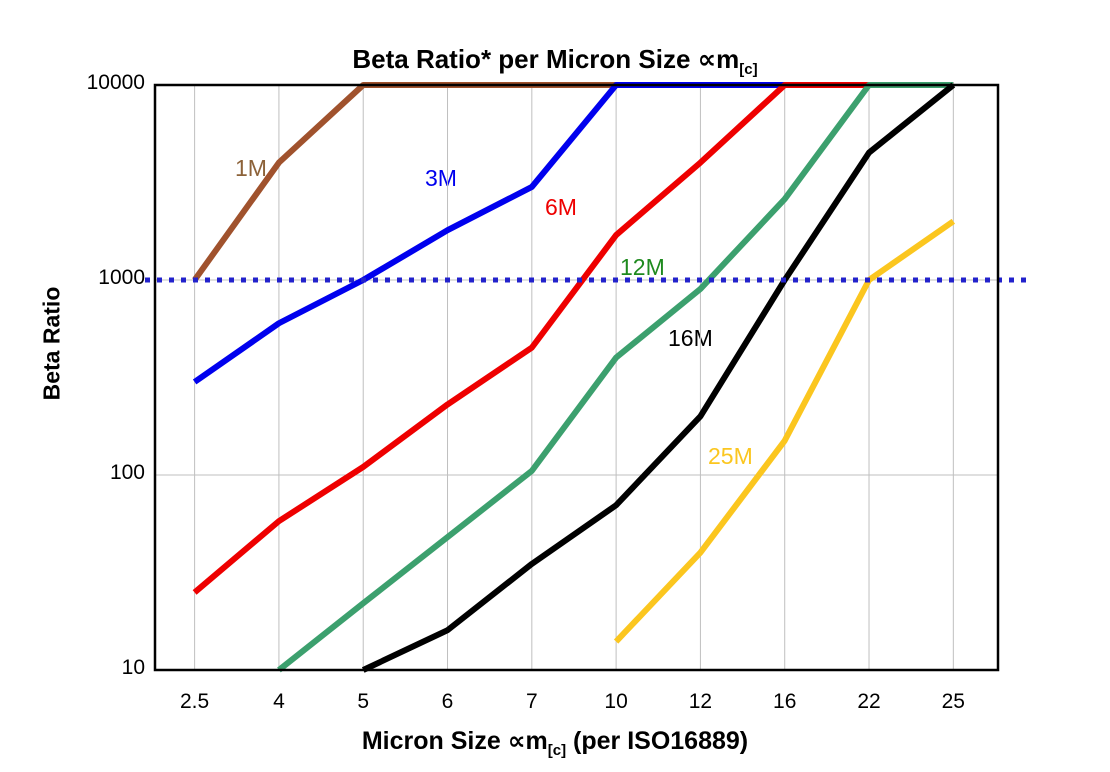  What do you see at coordinates (730, 456) in the screenshot?
I see `series-label-25M: 25M` at bounding box center [730, 456].